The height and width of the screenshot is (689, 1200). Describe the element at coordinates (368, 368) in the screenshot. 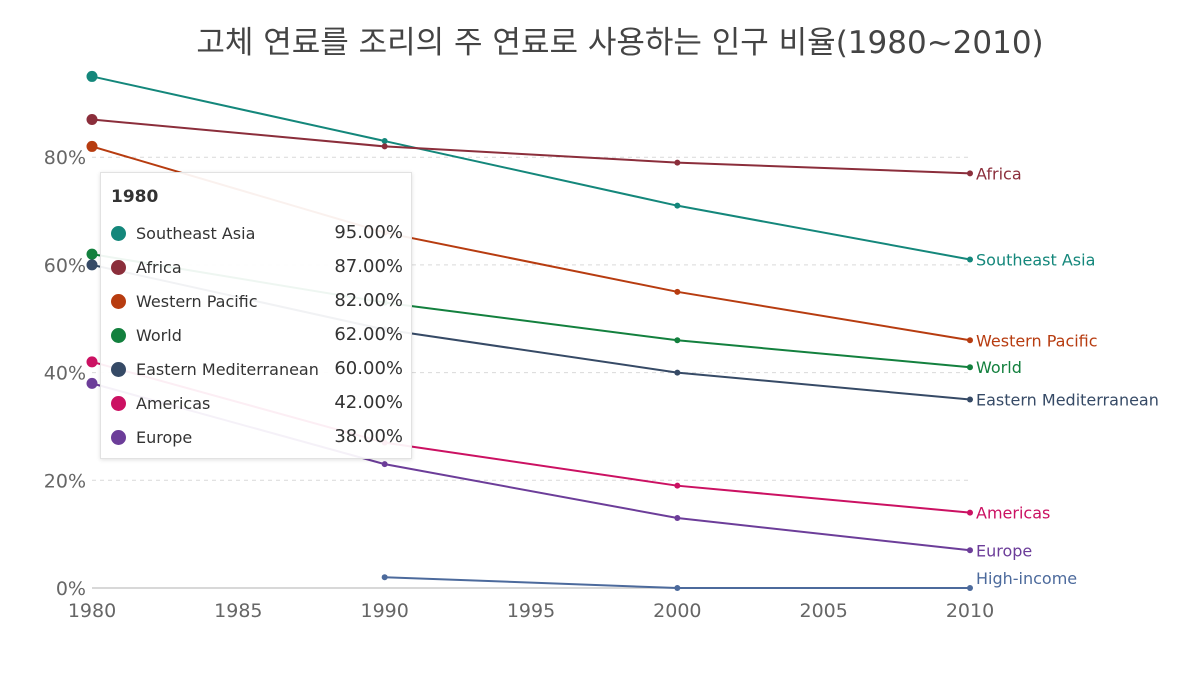

I see `tooltip-series-value: 60.00%` at that location.